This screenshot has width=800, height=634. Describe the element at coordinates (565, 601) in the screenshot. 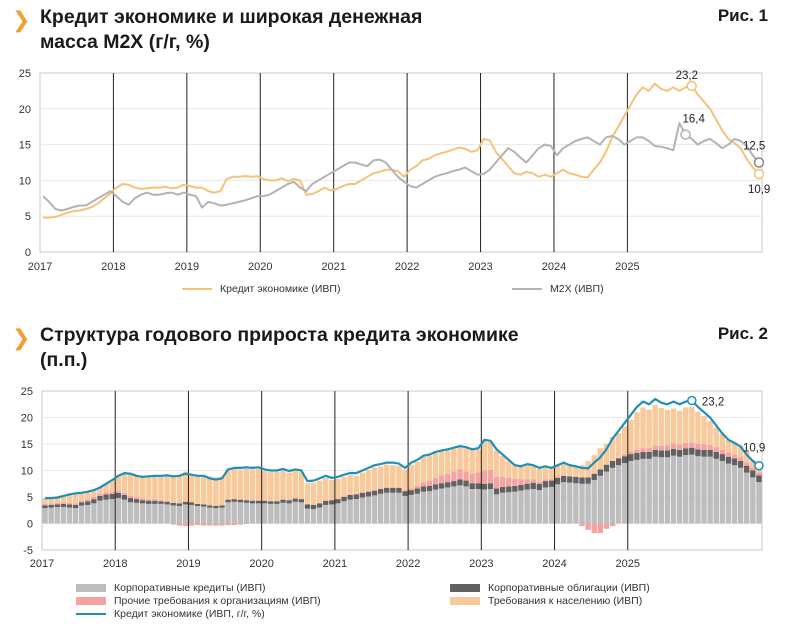

I see `legend-label-household: Требования к населению (ИВП)` at that location.